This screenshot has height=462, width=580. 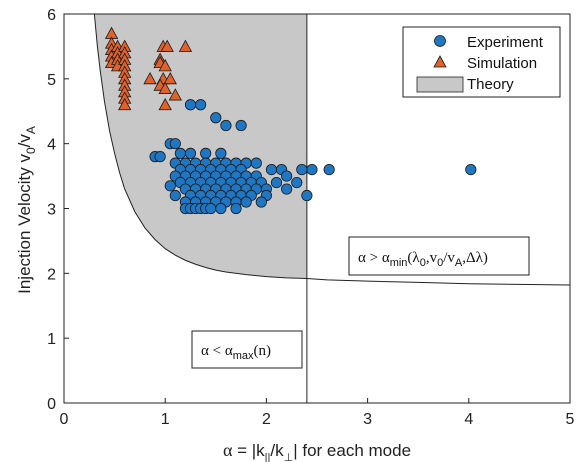 What do you see at coordinates (313, 157) in the screenshot?
I see `experiment-series` at bounding box center [313, 157].